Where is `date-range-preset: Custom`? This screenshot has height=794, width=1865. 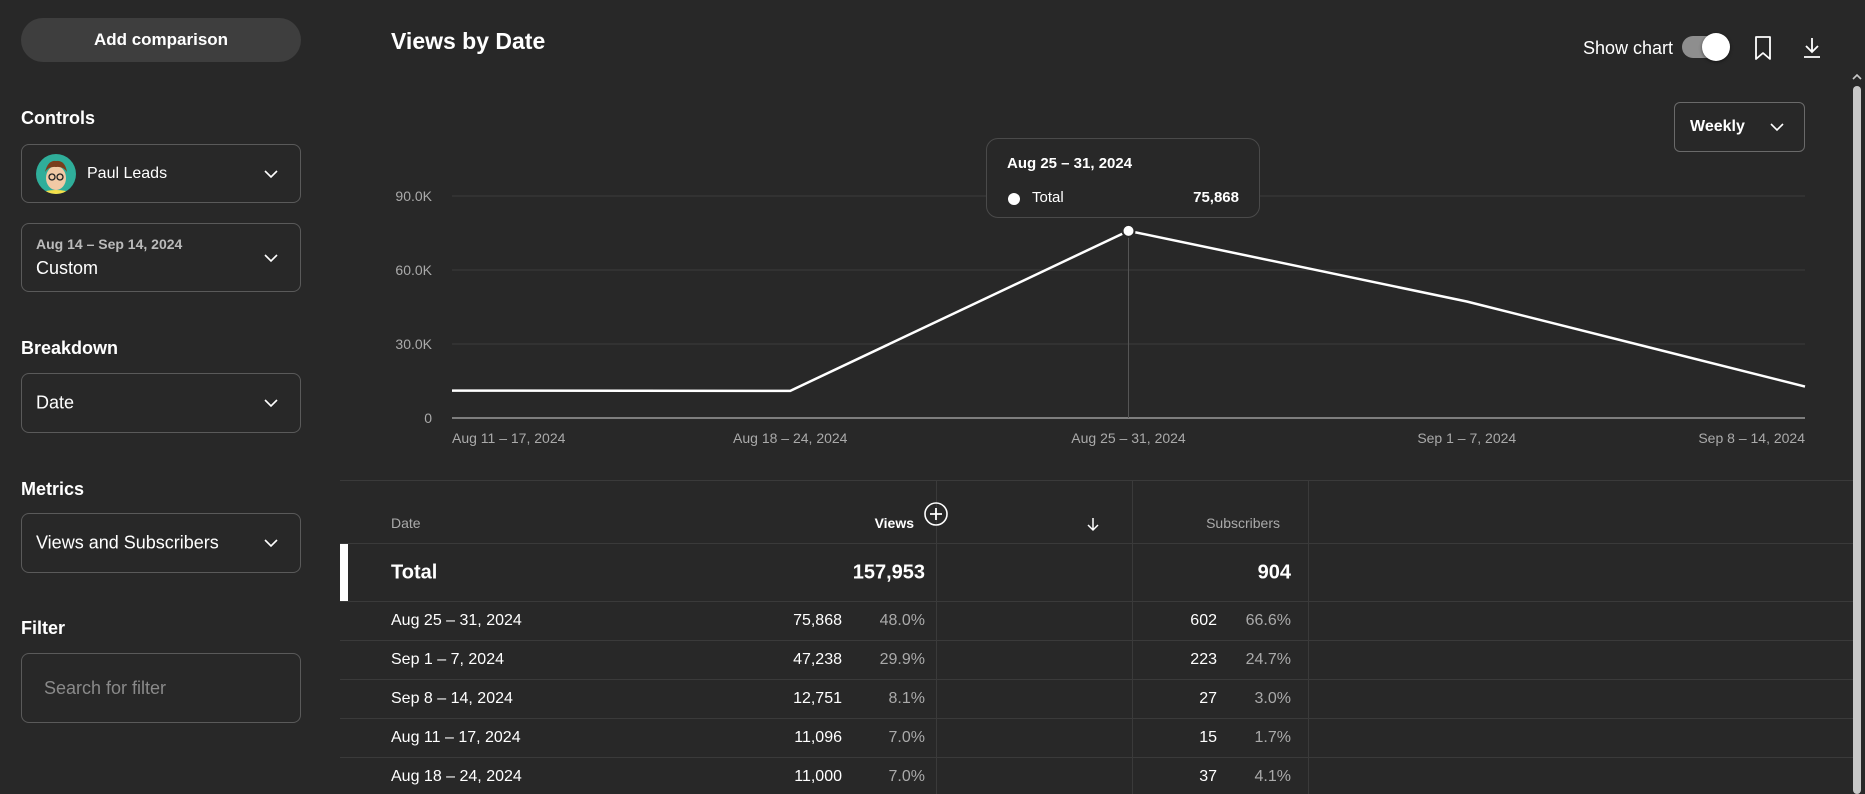
date-range-preset: Custom is located at coordinates (67, 268).